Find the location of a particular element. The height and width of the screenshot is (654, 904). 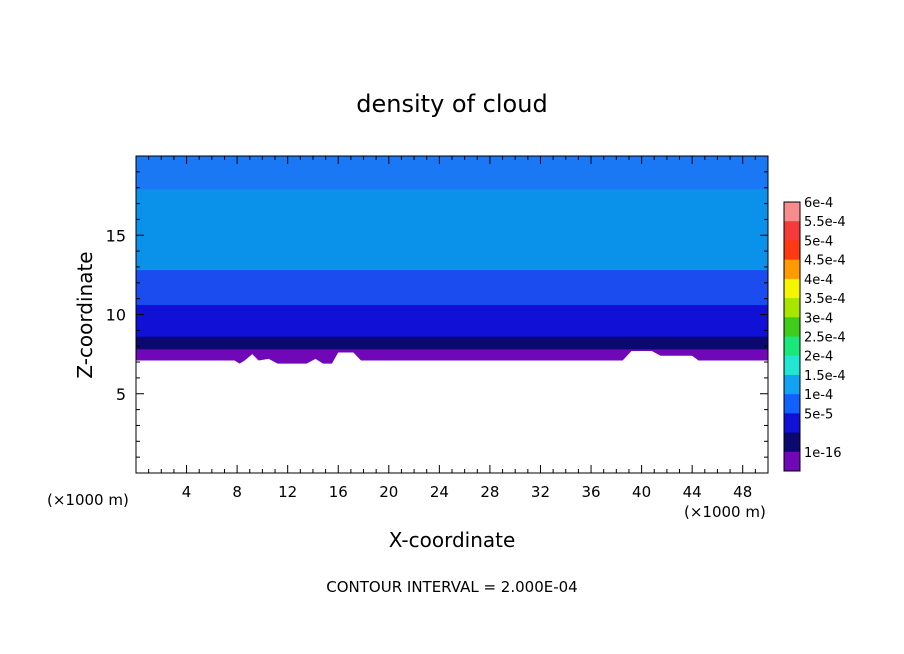

colorbar-label: 5e-5 is located at coordinates (818, 414).